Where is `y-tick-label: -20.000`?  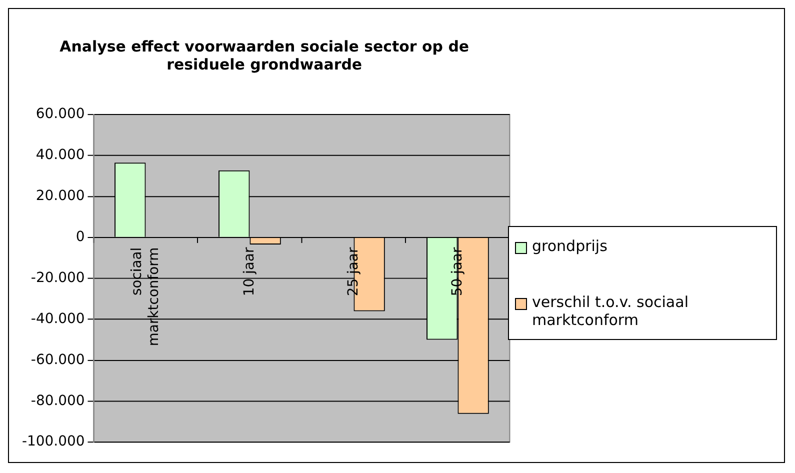
y-tick-label: -20.000 is located at coordinates (57, 278).